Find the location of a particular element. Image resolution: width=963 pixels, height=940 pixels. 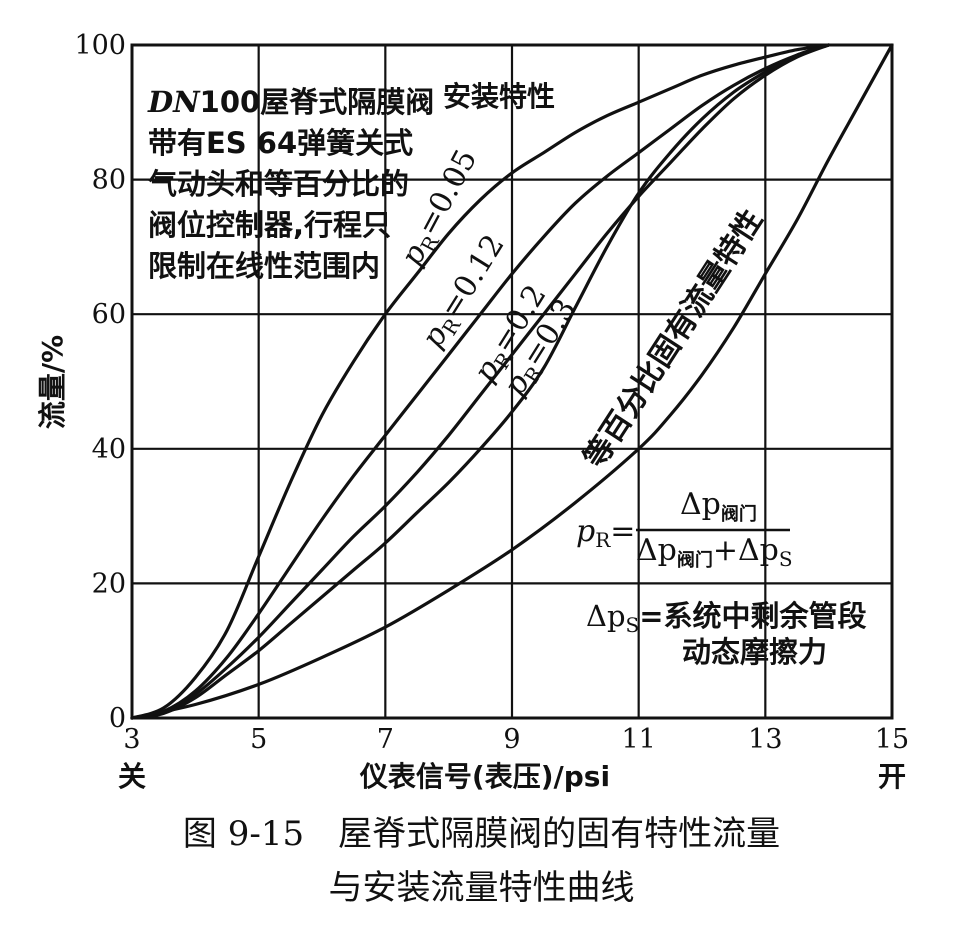

formula-denominator: Δp阀门+ΔpS is located at coordinates (714, 552).